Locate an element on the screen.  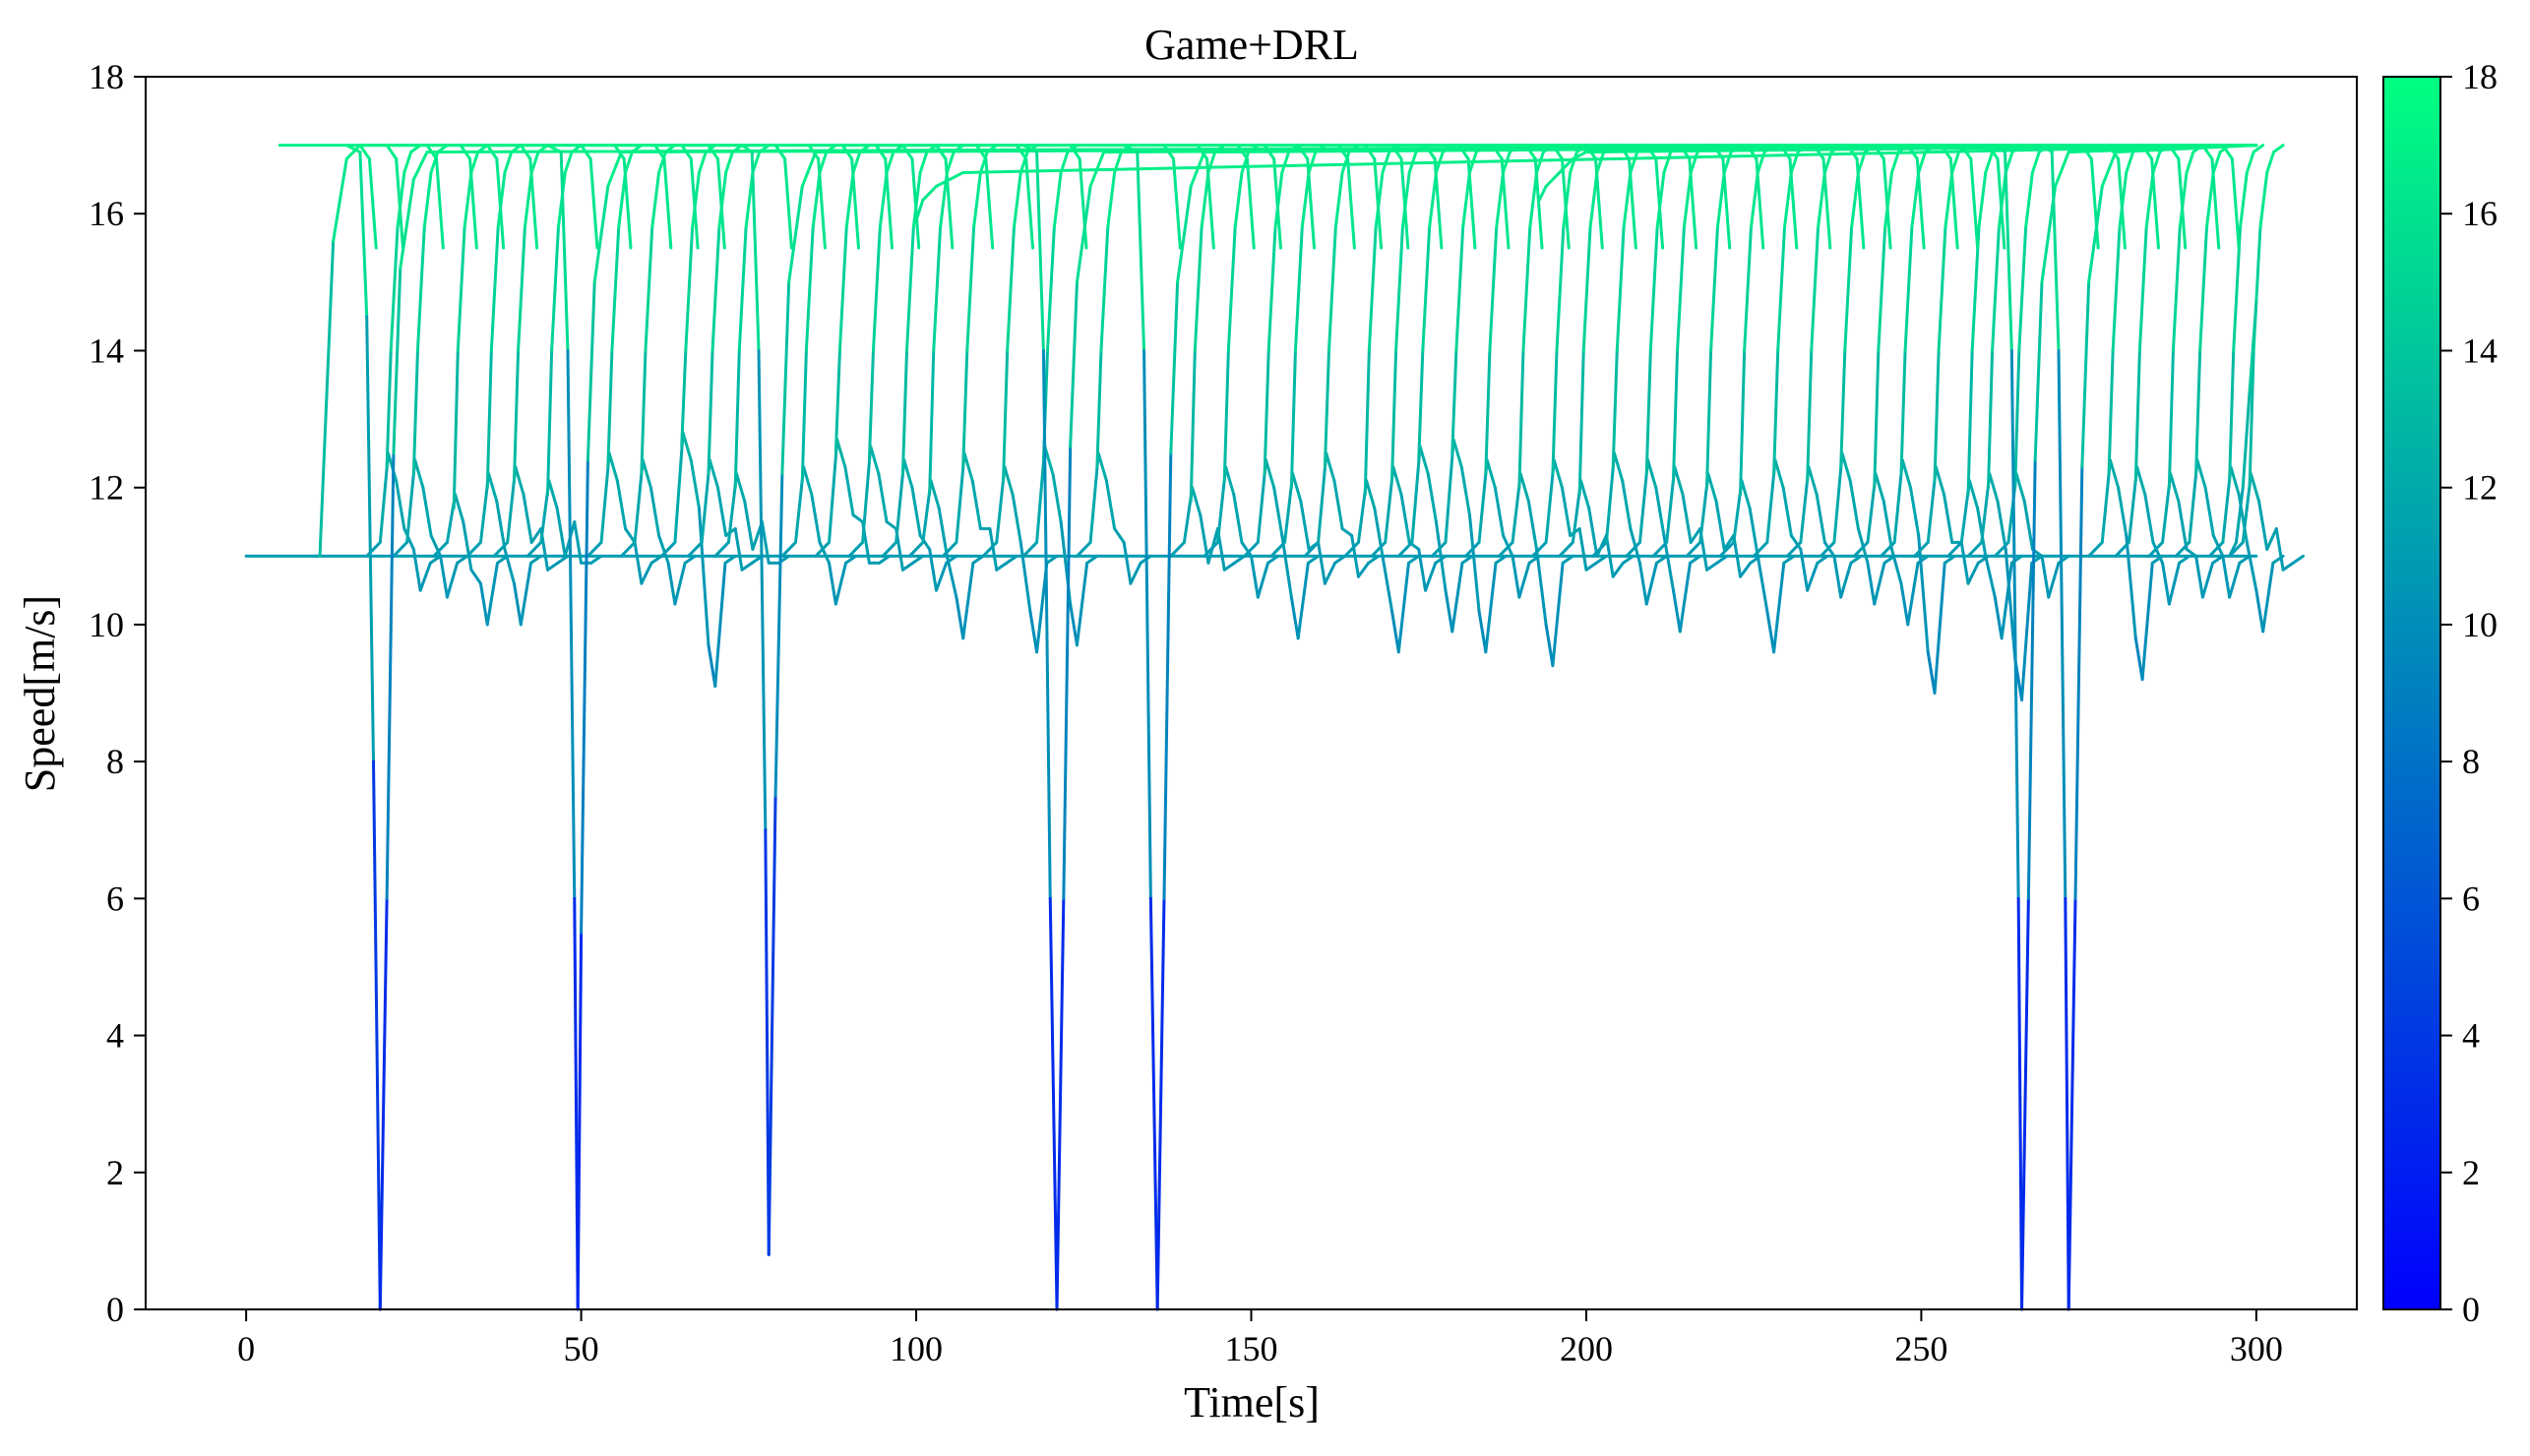
colorbar-tick-label: 6 is located at coordinates (2471, 898).